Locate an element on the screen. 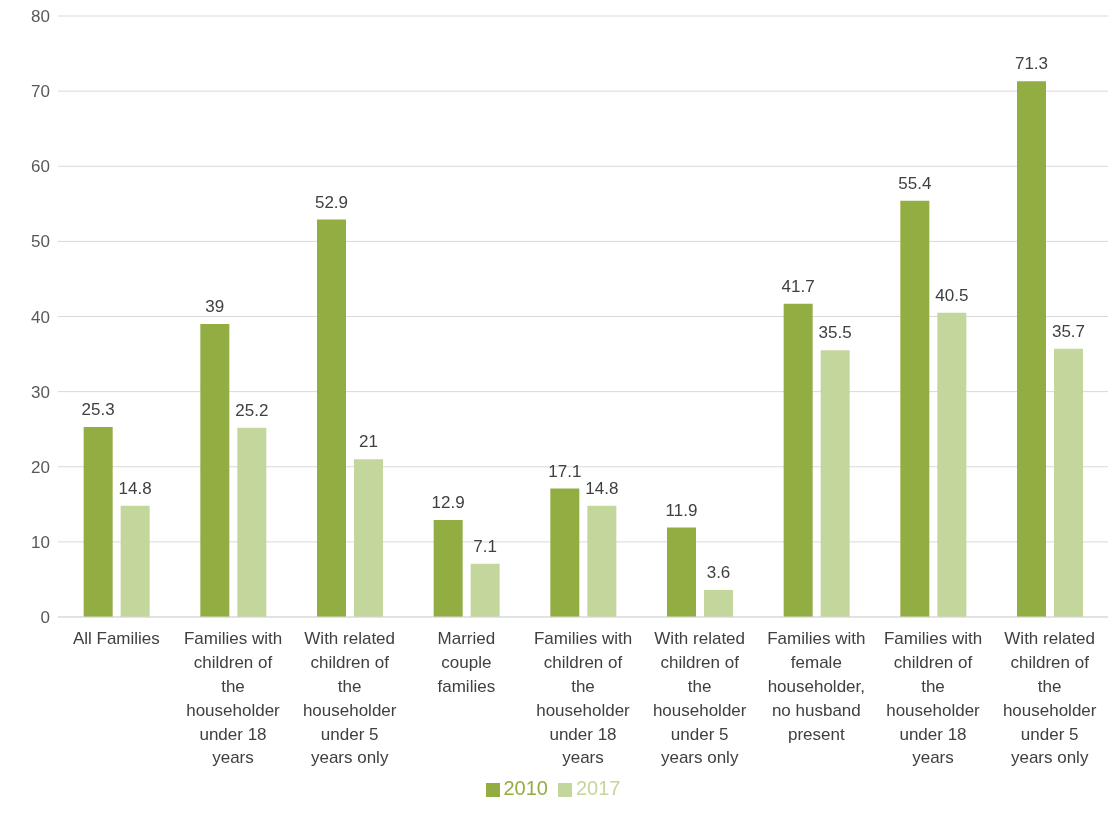 The image size is (1112, 815). data-label: 7.1 is located at coordinates (485, 546).